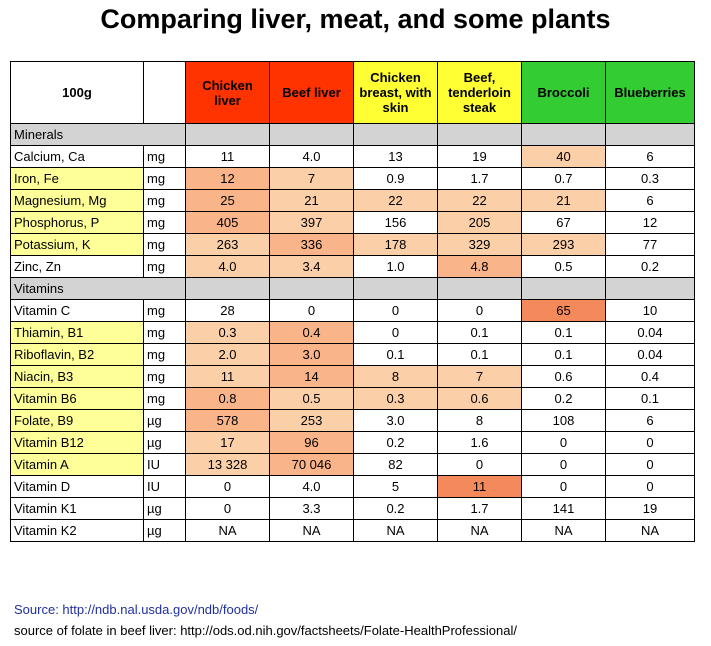 The height and width of the screenshot is (646, 711). I want to click on value-cell: 14, so click(311, 376).